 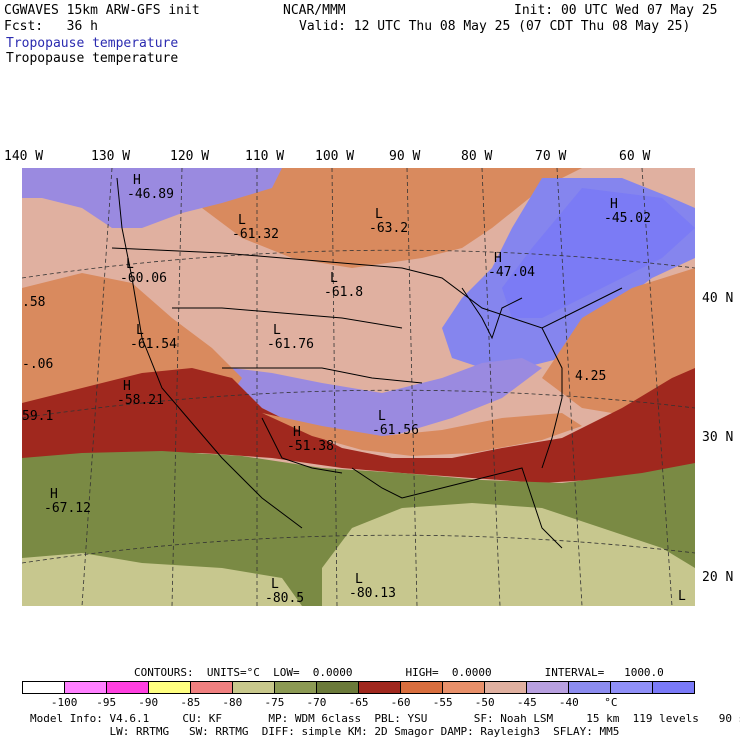 What do you see at coordinates (718, 577) in the screenshot?
I see `lat-label-20n: 20 N` at bounding box center [718, 577].